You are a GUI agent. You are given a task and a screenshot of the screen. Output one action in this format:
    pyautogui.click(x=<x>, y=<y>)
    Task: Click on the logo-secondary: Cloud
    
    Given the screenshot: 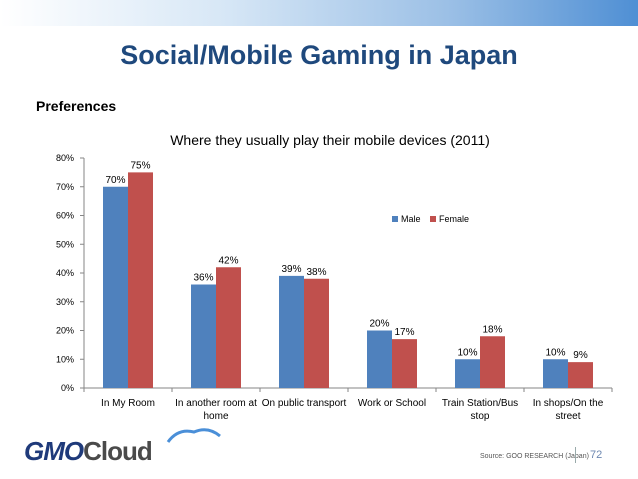 What is the action you would take?
    pyautogui.click(x=118, y=451)
    